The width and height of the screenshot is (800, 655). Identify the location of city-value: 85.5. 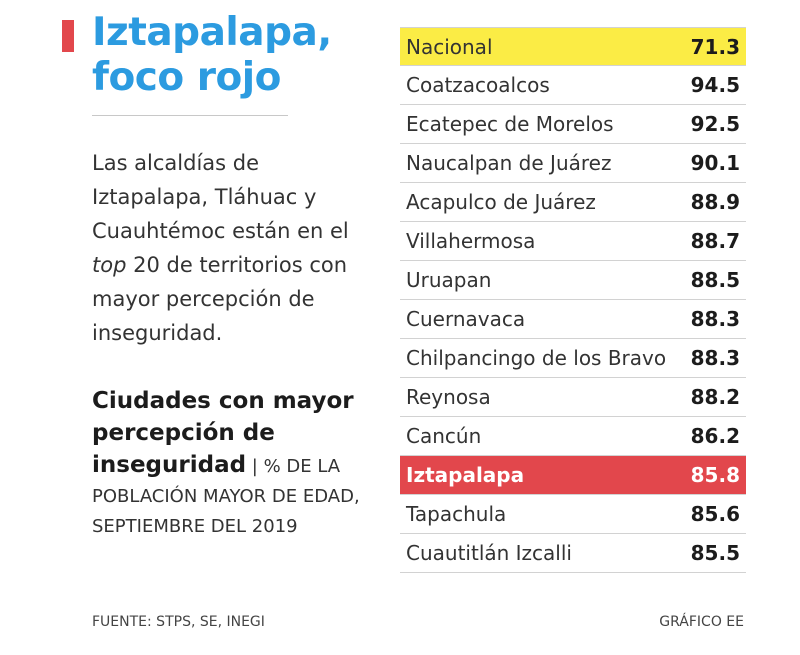
(715, 553).